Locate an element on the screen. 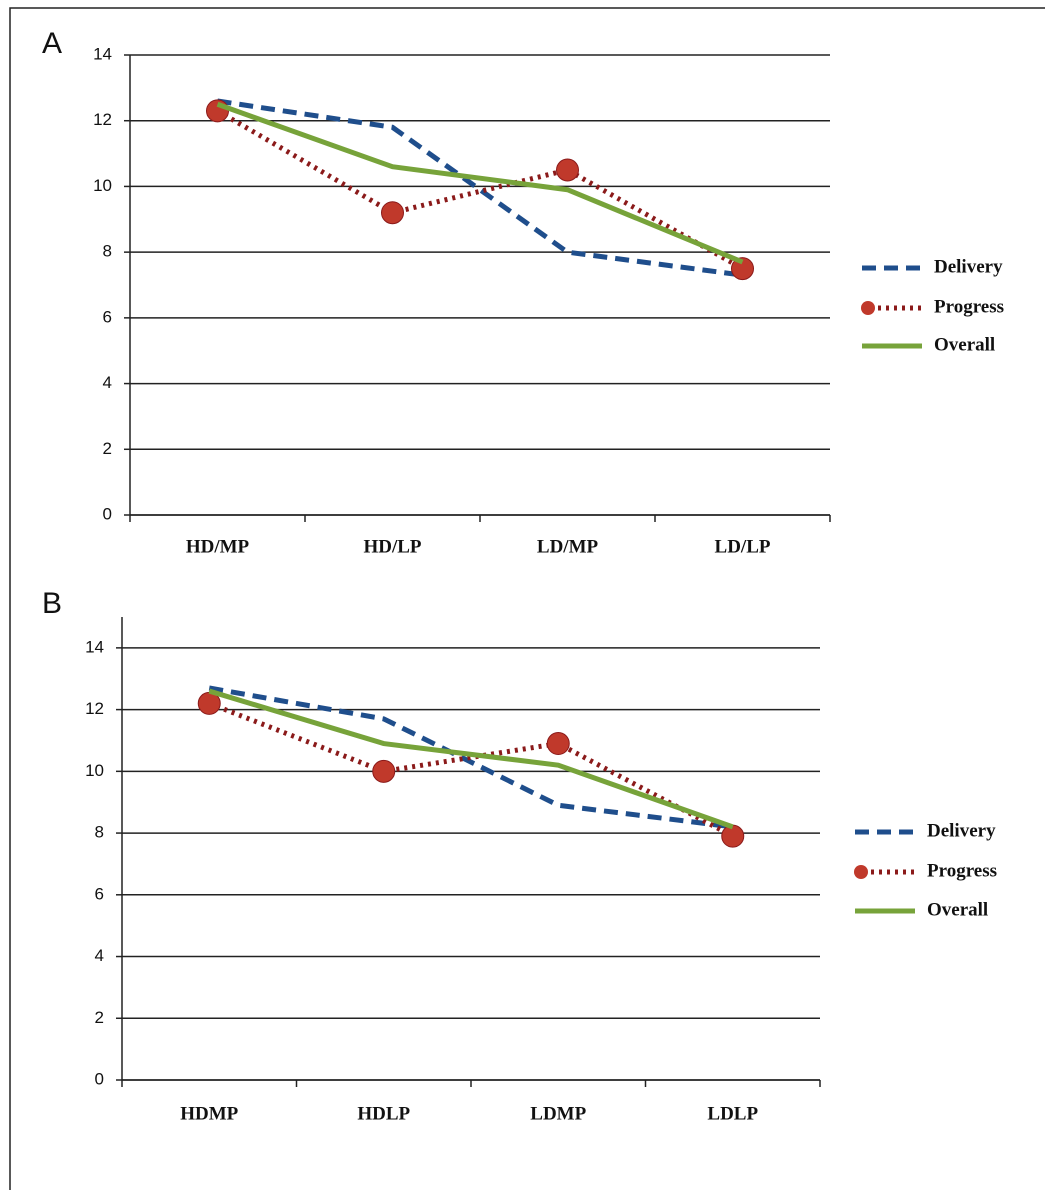  x-tick-label: HDLP is located at coordinates (383, 1113).